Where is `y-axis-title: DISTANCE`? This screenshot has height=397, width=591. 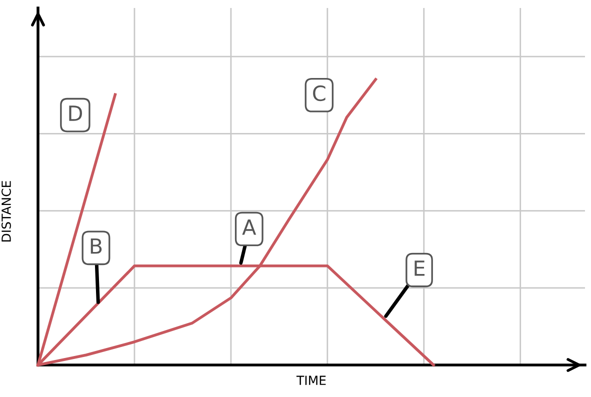 y-axis-title: DISTANCE is located at coordinates (6, 211).